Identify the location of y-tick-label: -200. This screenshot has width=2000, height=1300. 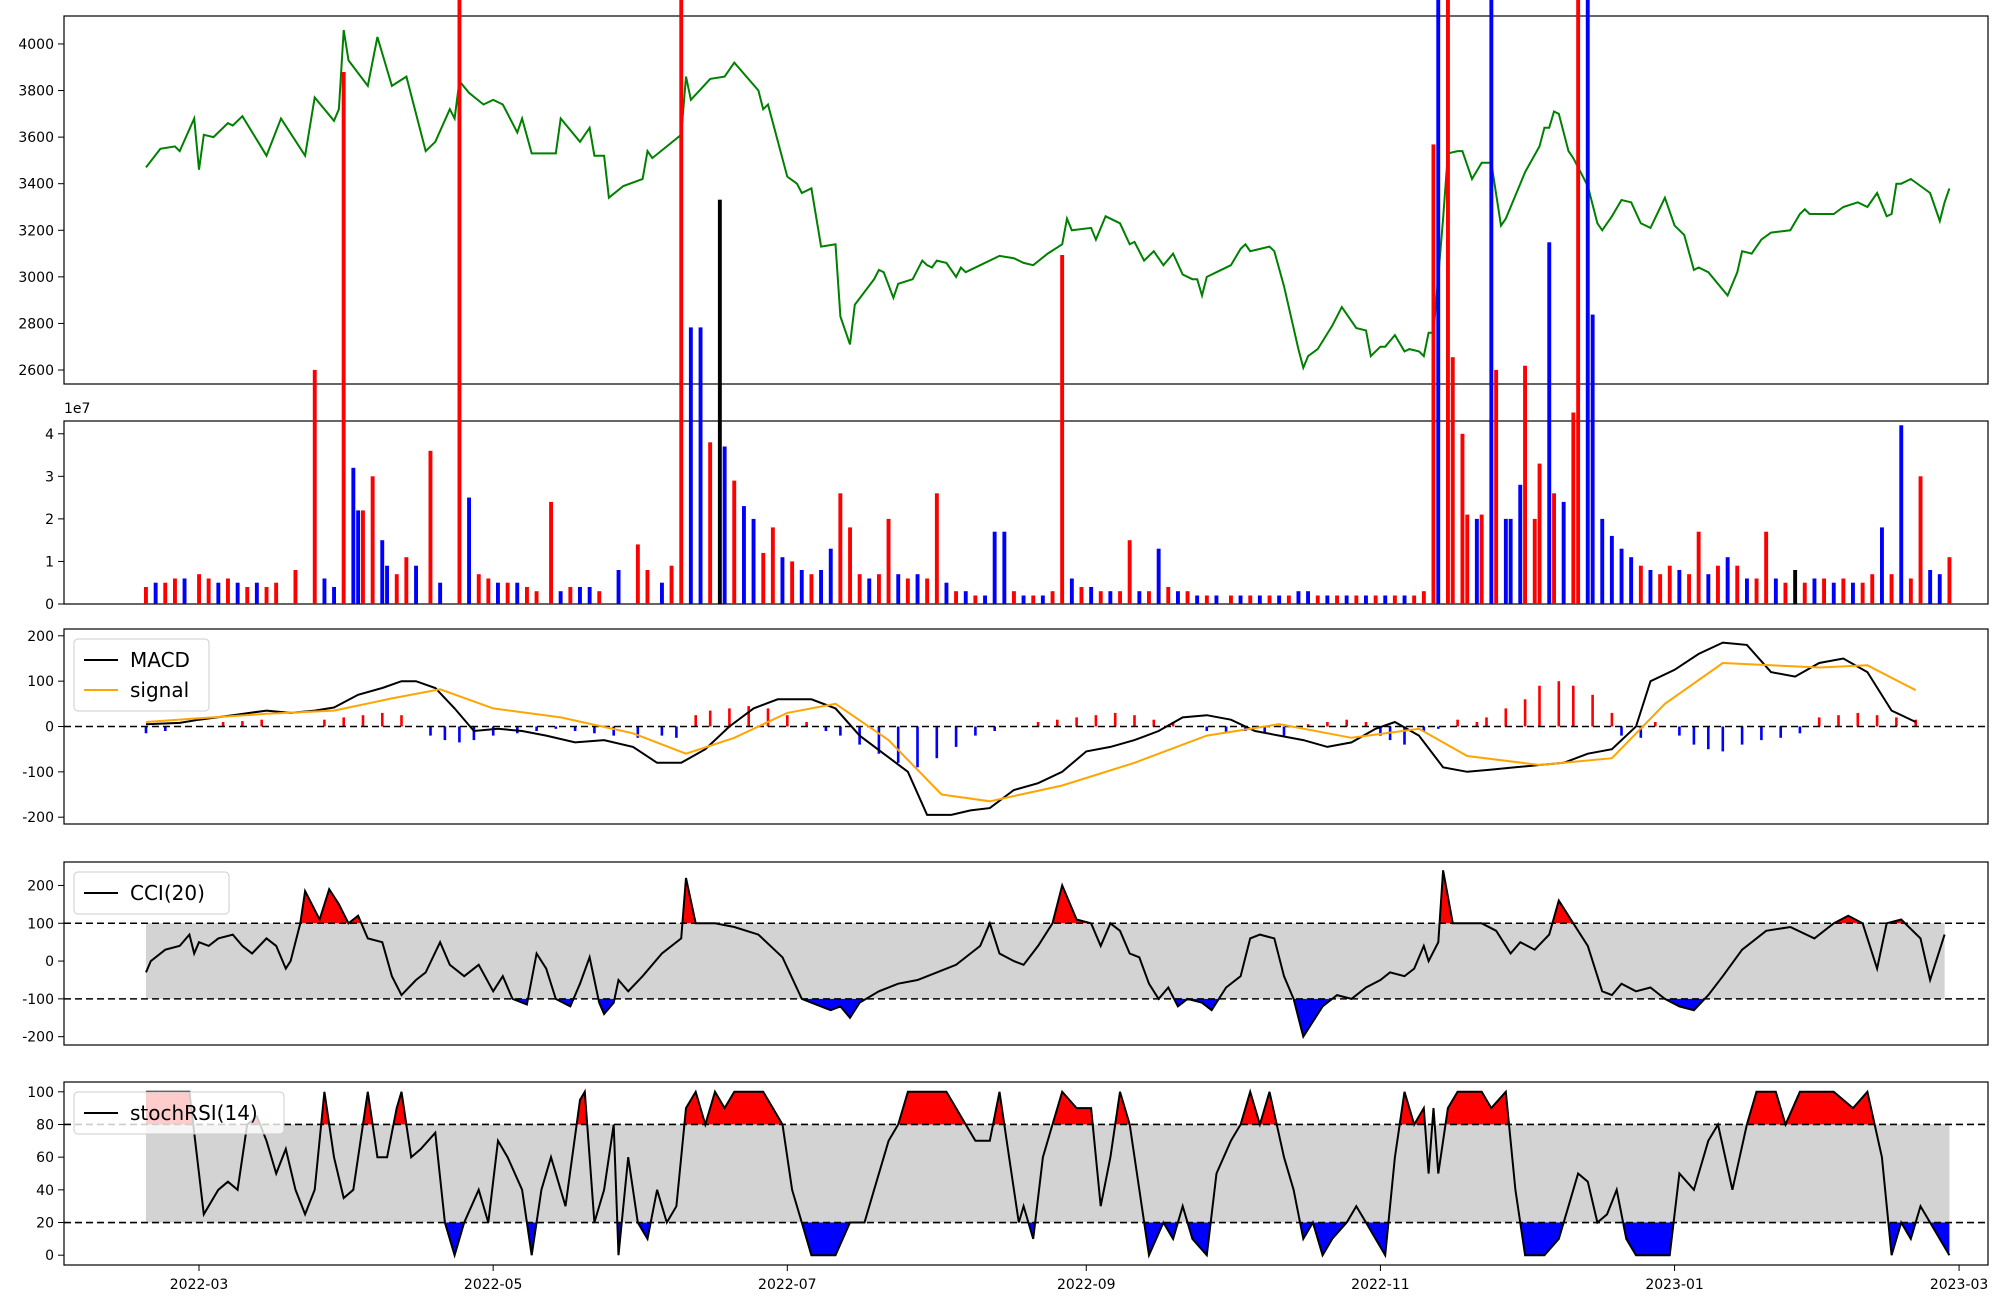
(38, 818).